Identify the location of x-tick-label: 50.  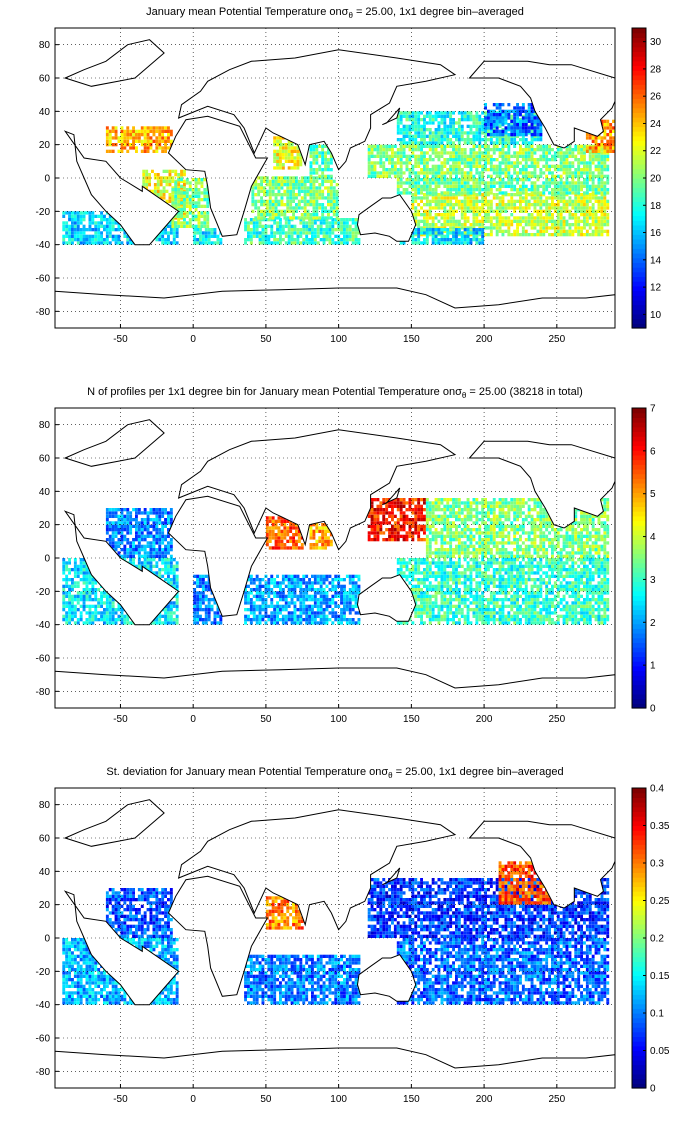
(266, 339).